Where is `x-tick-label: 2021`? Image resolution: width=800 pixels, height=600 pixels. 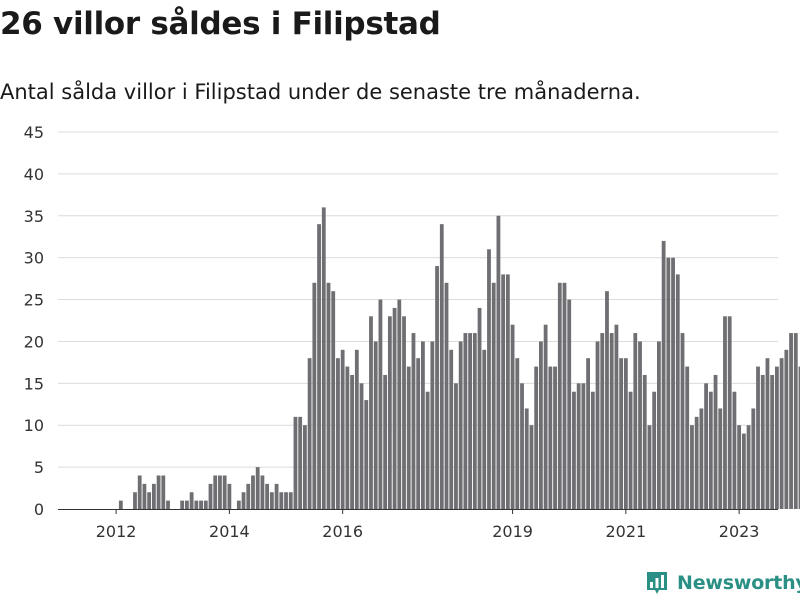
x-tick-label: 2021 is located at coordinates (626, 531).